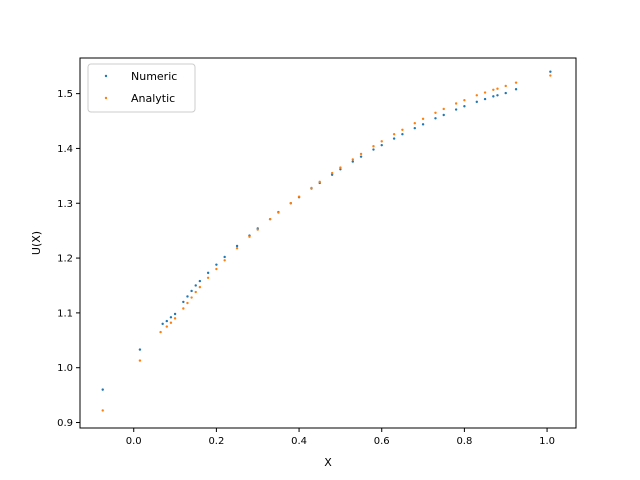 The image size is (640, 480). I want to click on x-axis: 0.0 0.2 0.4 0.6 0.8 1.0, so click(340, 437).